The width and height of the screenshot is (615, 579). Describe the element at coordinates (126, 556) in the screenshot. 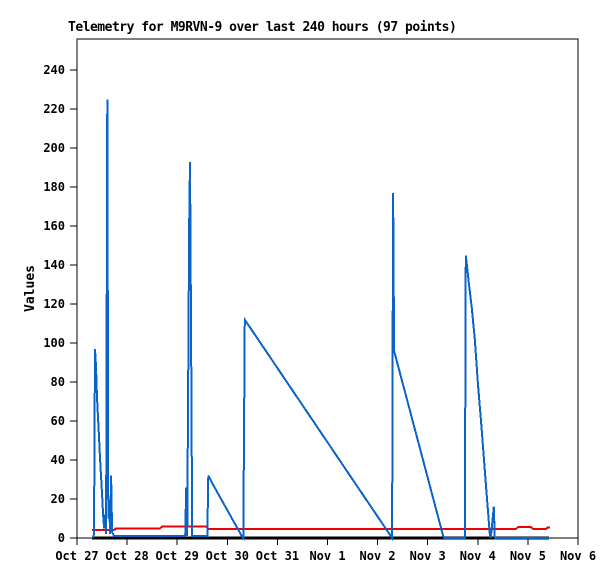

I see `x-tick-label: Oct 28` at that location.